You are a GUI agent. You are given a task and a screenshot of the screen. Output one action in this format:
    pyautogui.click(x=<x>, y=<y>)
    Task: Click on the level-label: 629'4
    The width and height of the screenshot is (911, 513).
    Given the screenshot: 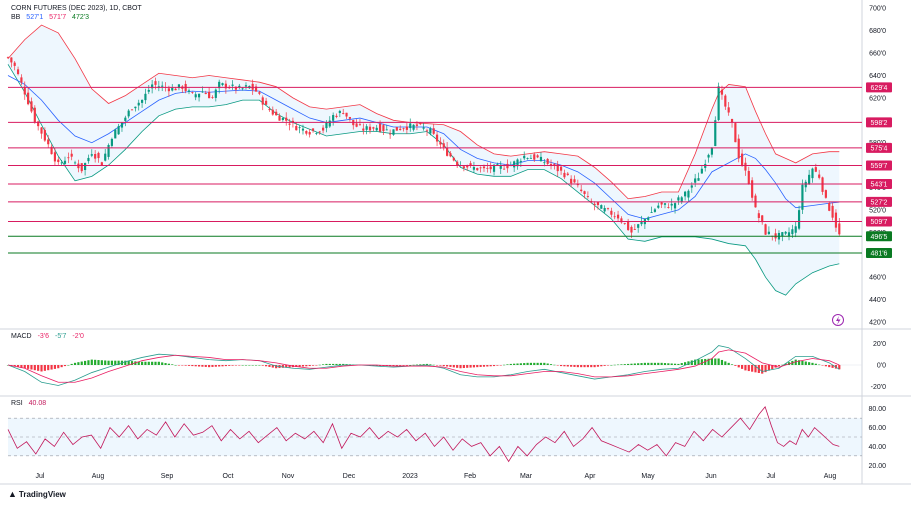 What is the action you would take?
    pyautogui.click(x=879, y=88)
    